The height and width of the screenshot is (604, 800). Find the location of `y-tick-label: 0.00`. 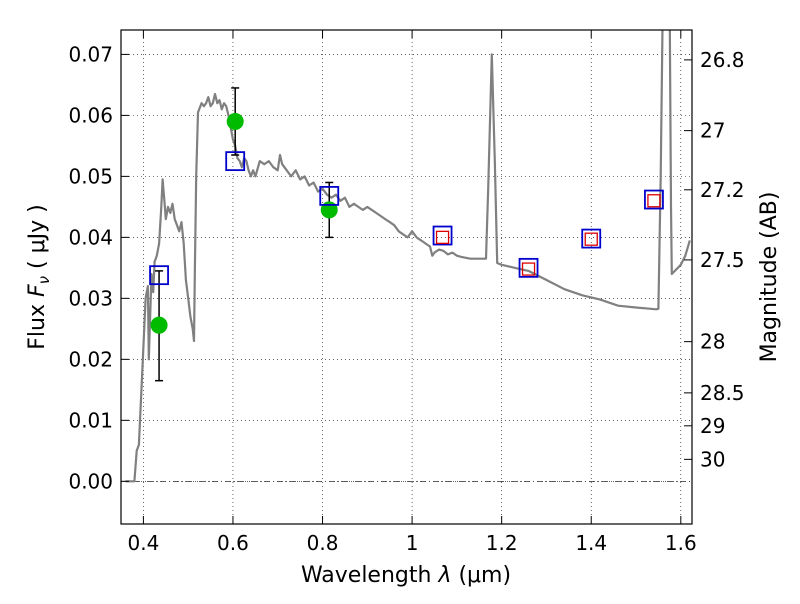

y-tick-label: 0.00 is located at coordinates (90, 481).